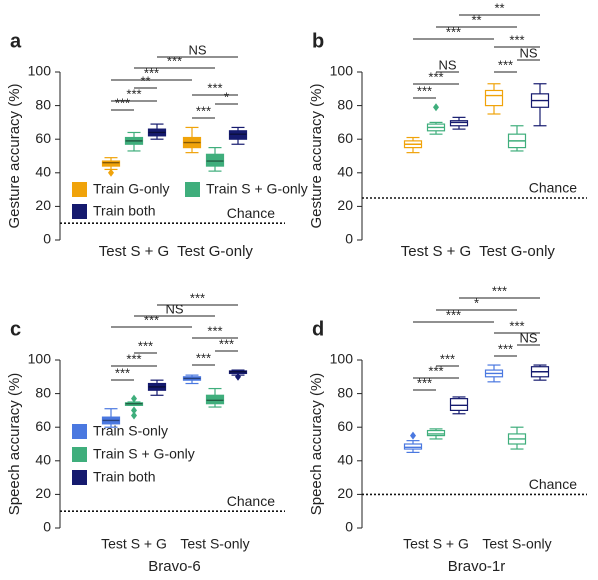  Describe the element at coordinates (131, 189) in the screenshot. I see `legend-label: Train G-only` at that location.